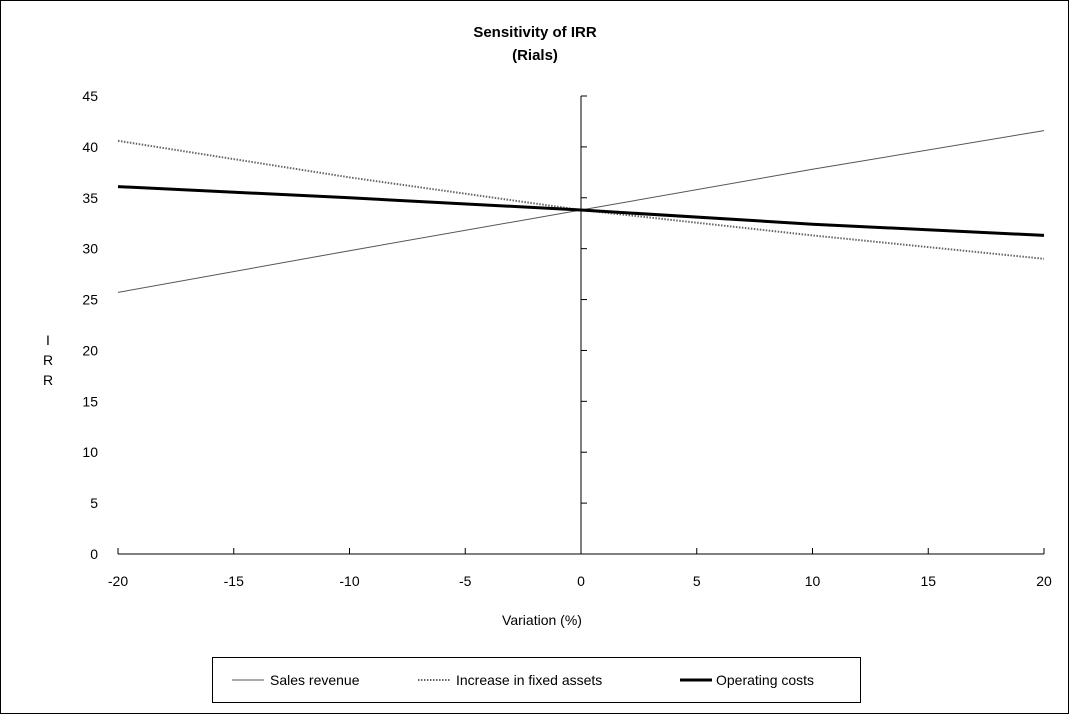 The image size is (1069, 714). I want to click on legend-item: Operating costs, so click(747, 680).